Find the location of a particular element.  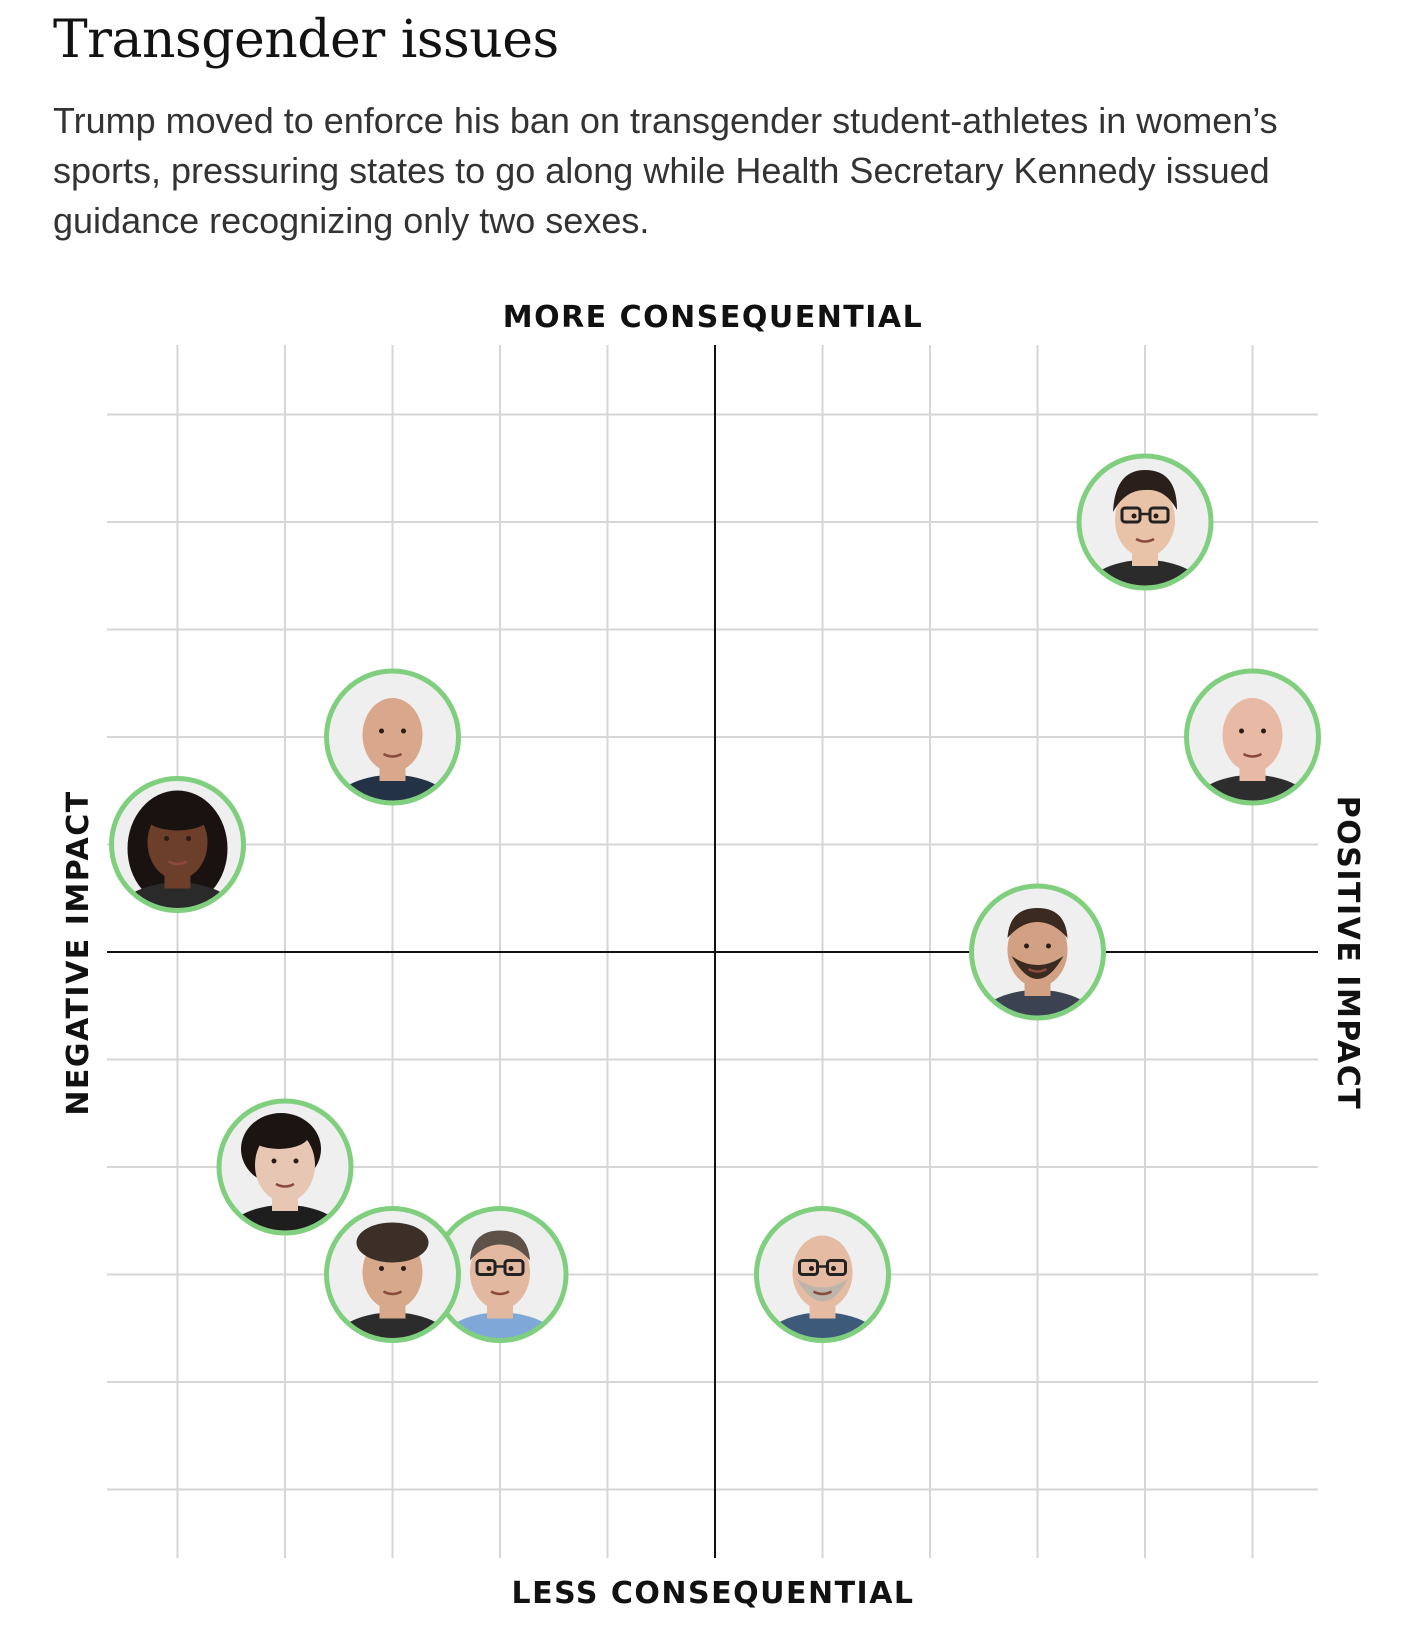

avatar-woman-curly-hair is located at coordinates (177, 844).